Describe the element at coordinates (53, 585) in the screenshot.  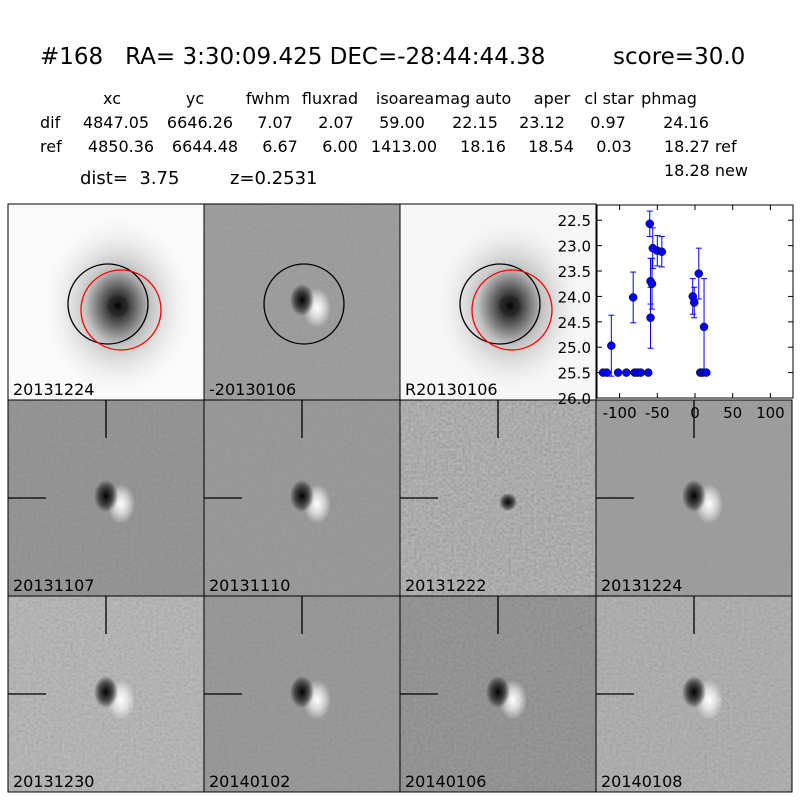
I see `stamp-label: 20131107` at that location.